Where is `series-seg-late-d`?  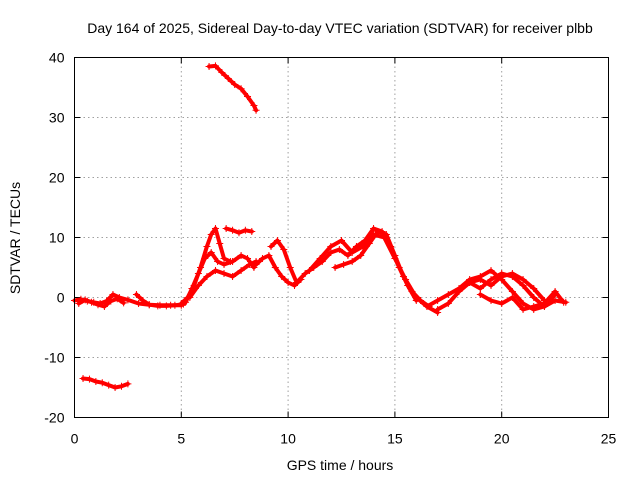 series-seg-late-d is located at coordinates (522, 300).